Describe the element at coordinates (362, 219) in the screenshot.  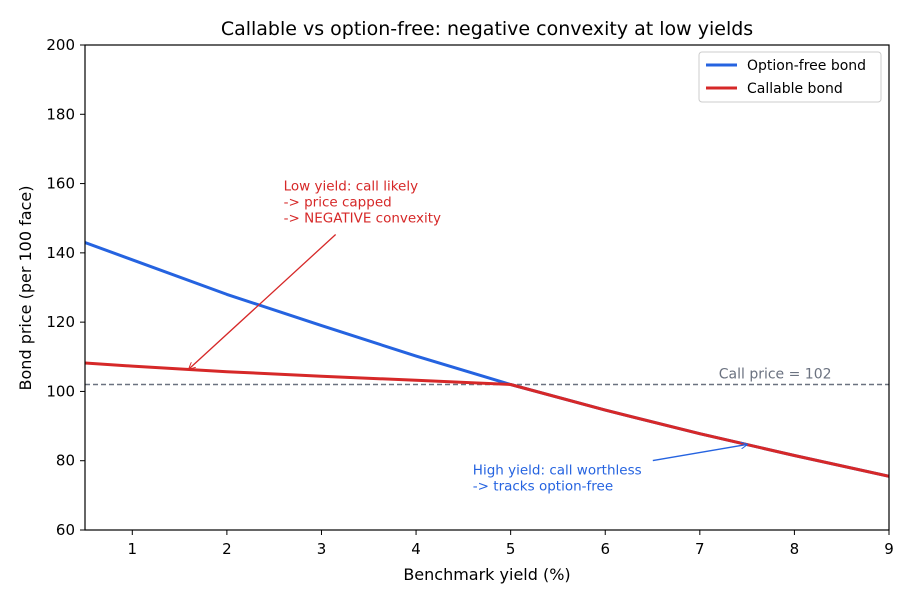
I see `annotation-line: -> NEGATIVE convexity` at that location.